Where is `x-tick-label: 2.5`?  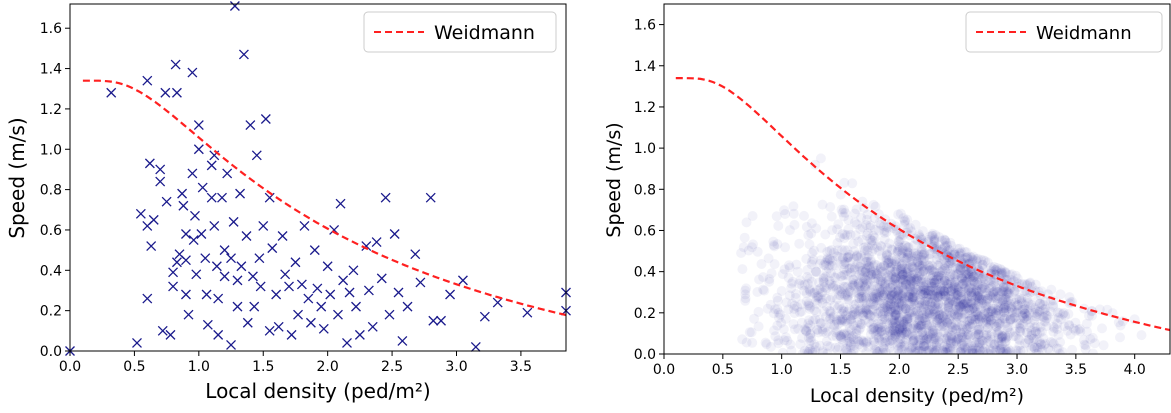
x-tick-label: 2.5 is located at coordinates (392, 367).